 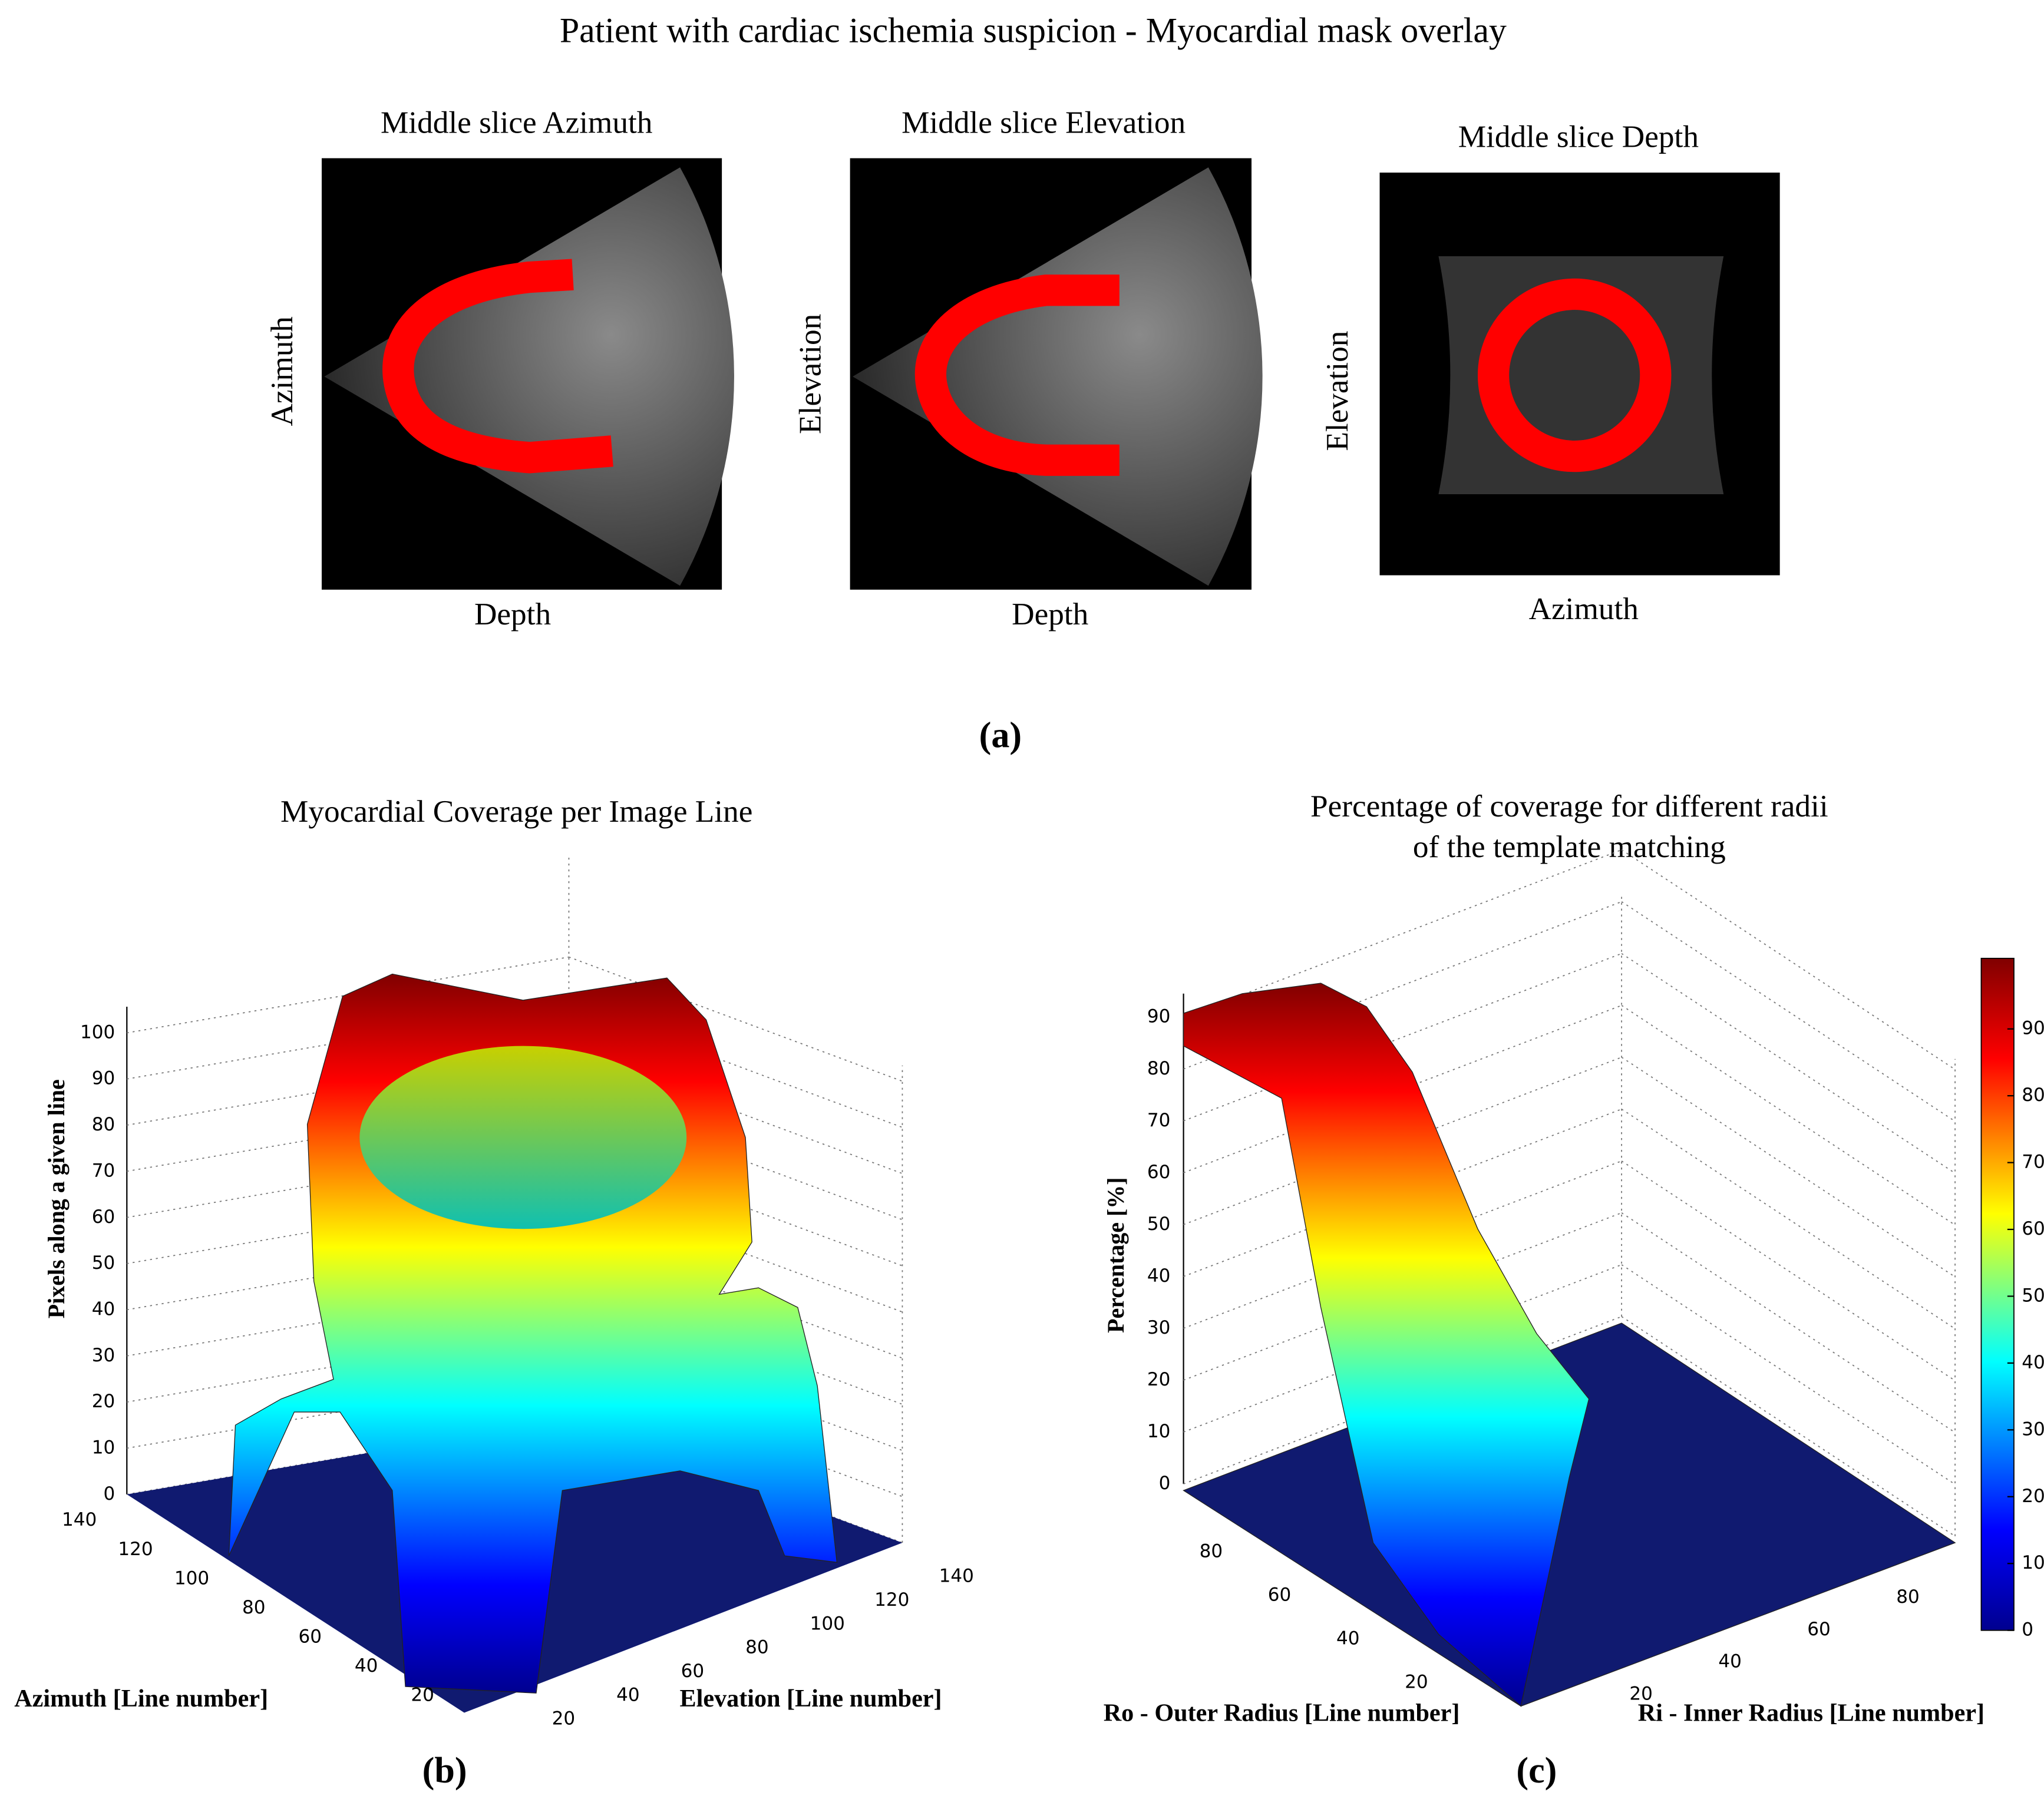 I want to click on panel-title: Myocardial Coverage per Image Line, so click(x=516, y=811).